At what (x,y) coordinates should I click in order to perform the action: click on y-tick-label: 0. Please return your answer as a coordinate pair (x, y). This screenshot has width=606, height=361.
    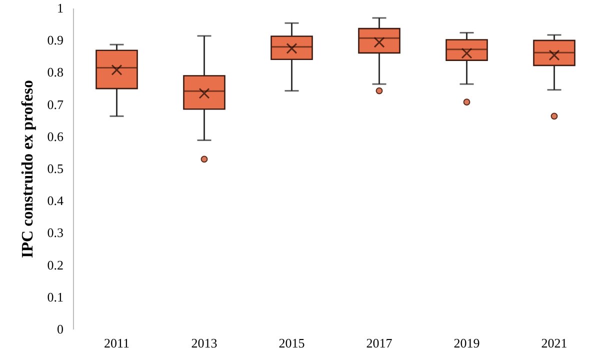
    Looking at the image, I should click on (60, 329).